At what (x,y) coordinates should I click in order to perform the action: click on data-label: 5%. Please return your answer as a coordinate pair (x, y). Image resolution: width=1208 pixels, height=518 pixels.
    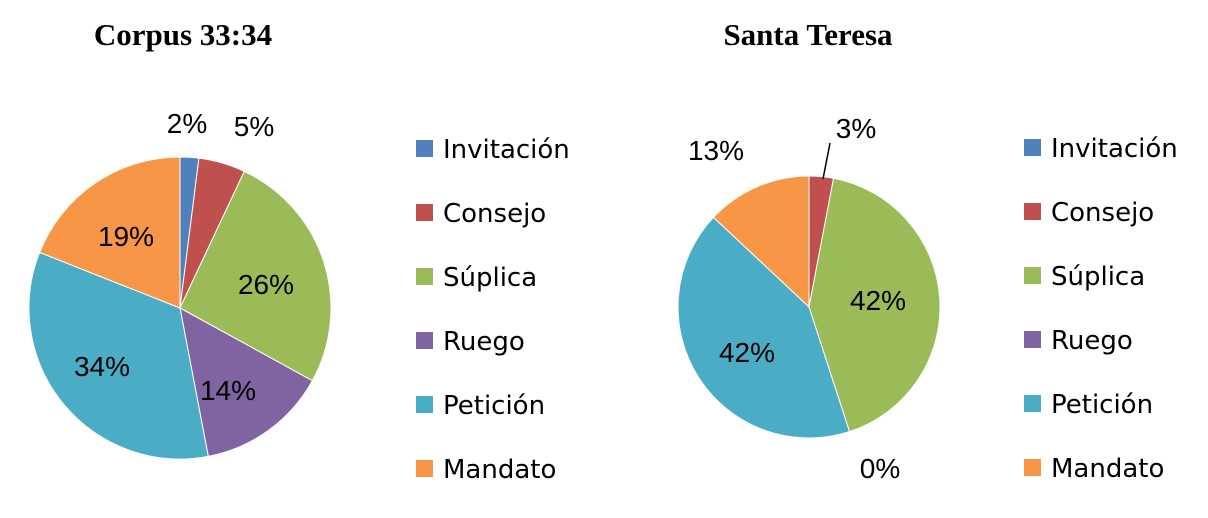
    Looking at the image, I should click on (254, 126).